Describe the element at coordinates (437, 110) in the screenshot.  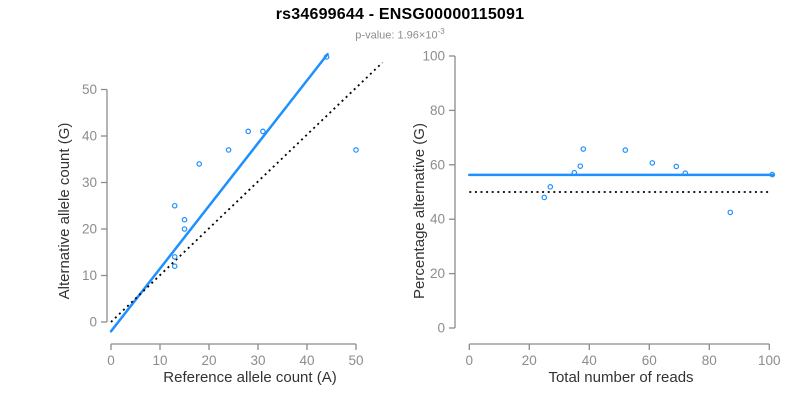
I see `y-tick-label: 80` at that location.